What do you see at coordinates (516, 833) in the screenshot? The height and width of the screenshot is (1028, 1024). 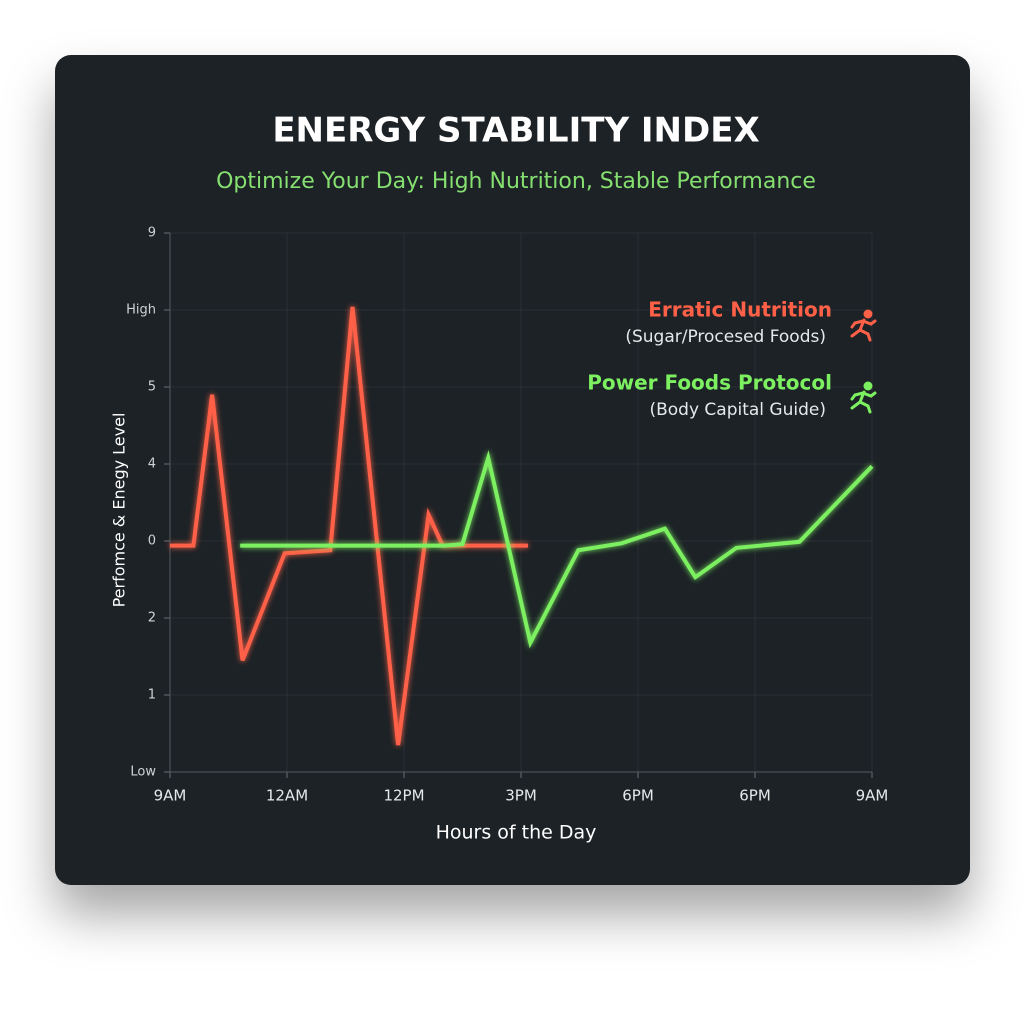 I see `x-axis-label: Hours of the Day` at bounding box center [516, 833].